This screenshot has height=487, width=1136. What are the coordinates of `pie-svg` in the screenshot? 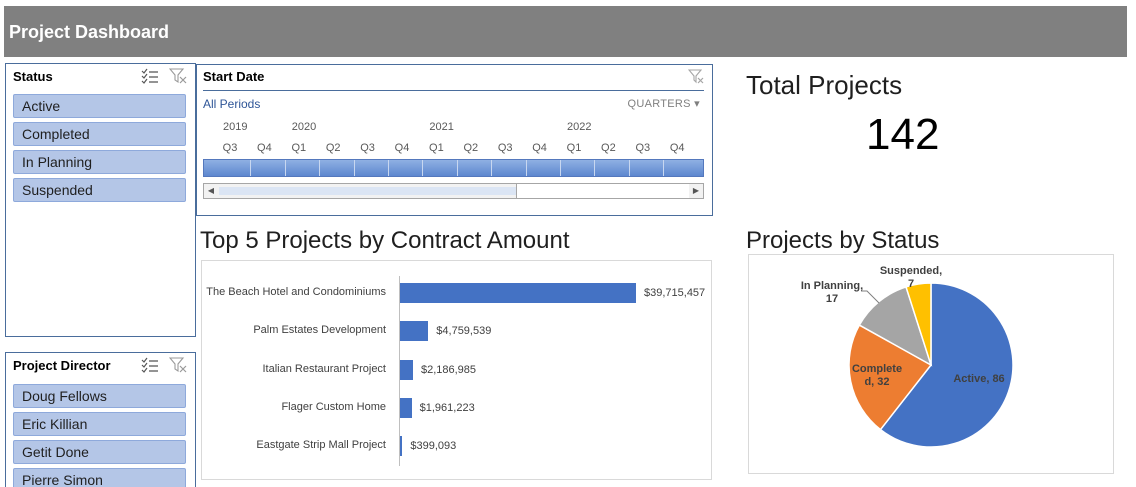 It's located at (931, 365).